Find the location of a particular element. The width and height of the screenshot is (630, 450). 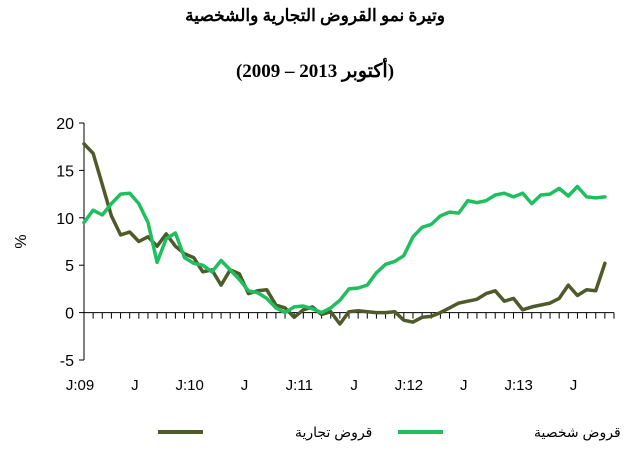

x-tick-label: J:10 is located at coordinates (189, 385).